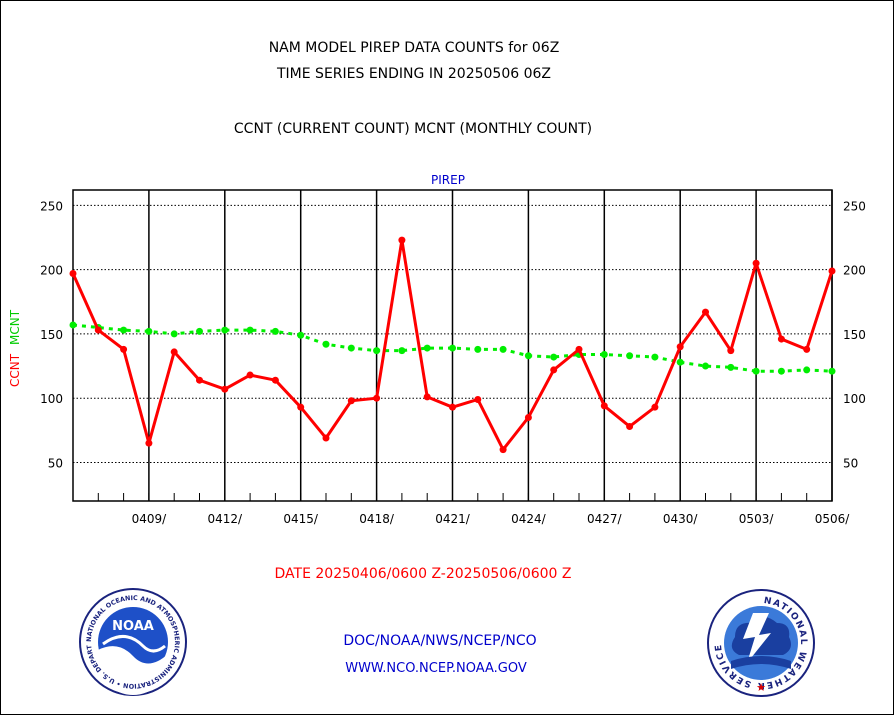 Image resolution: width=896 pixels, height=716 pixels. Describe the element at coordinates (854, 271) in the screenshot. I see `y-tick-label-right: 200` at that location.